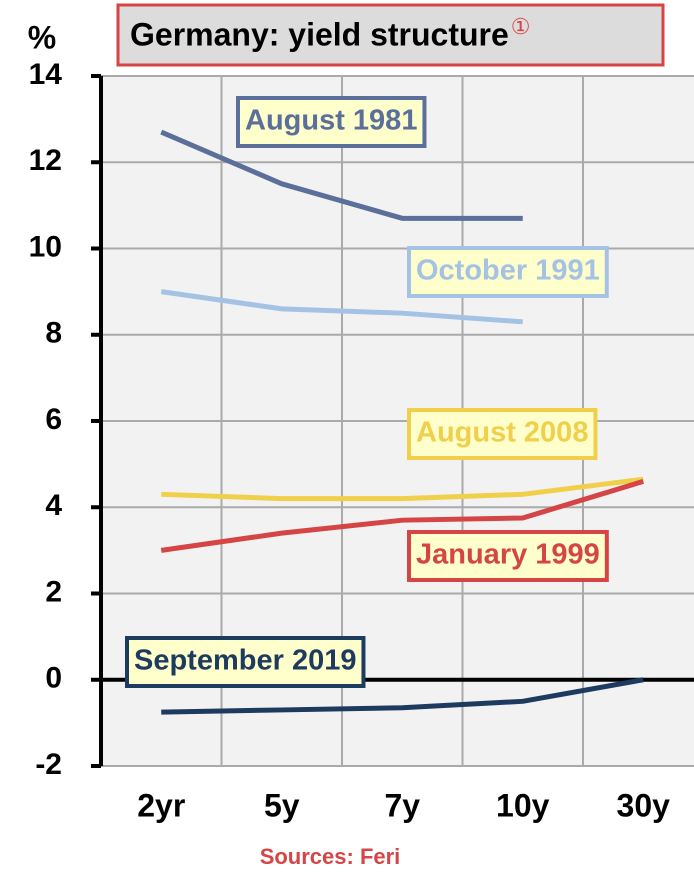  Describe the element at coordinates (319, 34) in the screenshot. I see `chart-title: Germany: yield structure` at that location.